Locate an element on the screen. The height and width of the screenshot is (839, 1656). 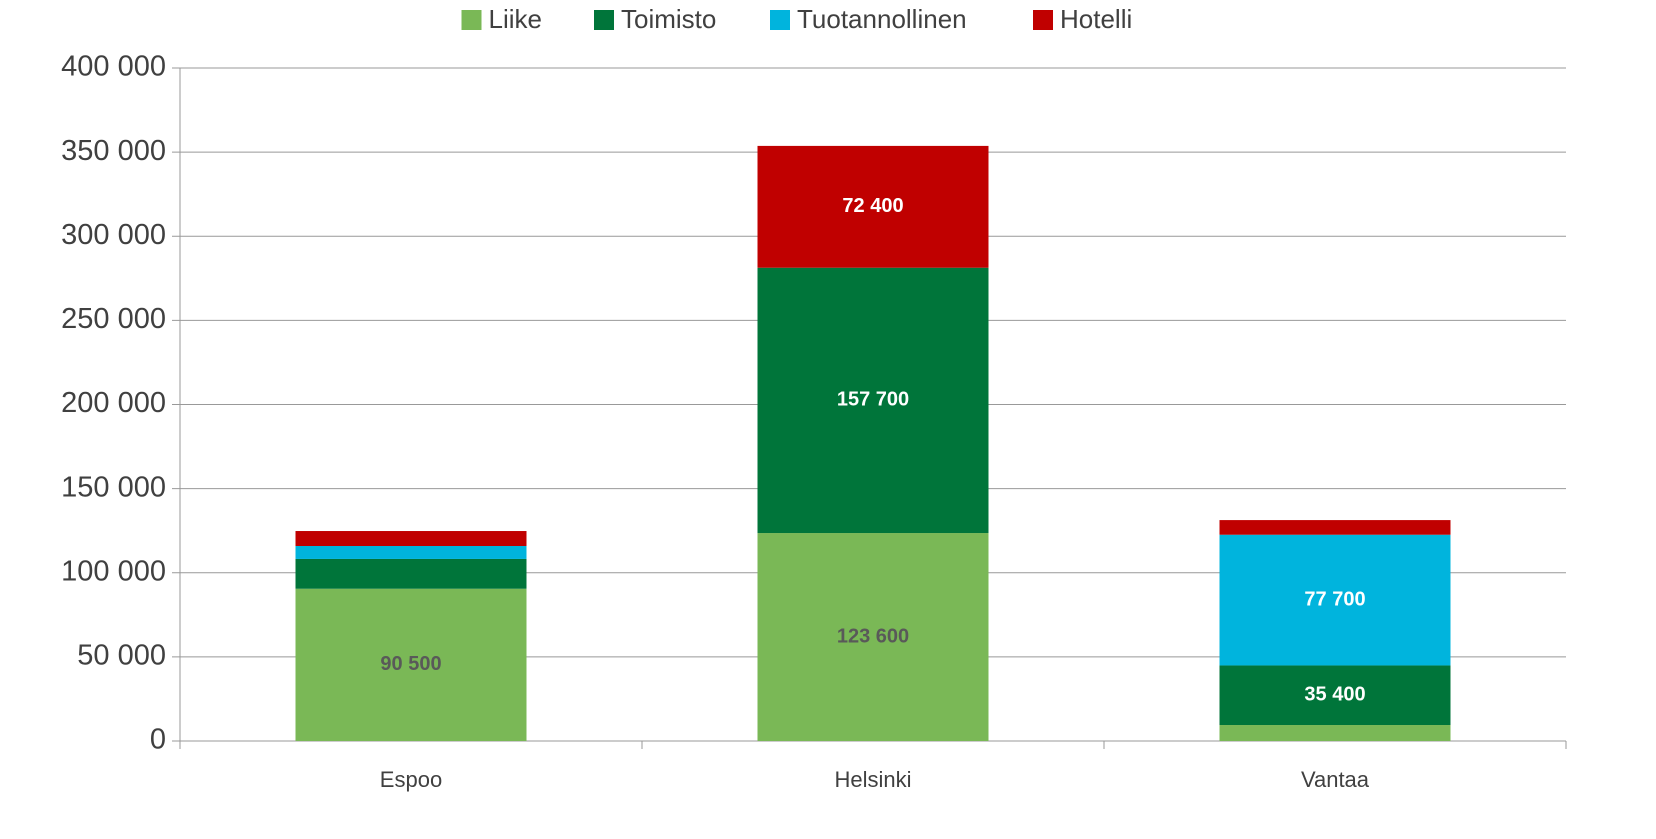
value-label: 72 400 is located at coordinates (872, 206).